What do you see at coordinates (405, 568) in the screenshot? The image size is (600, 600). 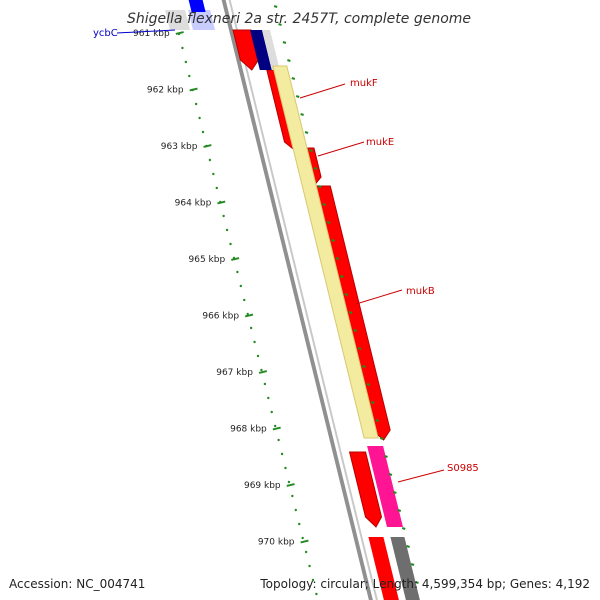 I see `next-annotation` at bounding box center [405, 568].